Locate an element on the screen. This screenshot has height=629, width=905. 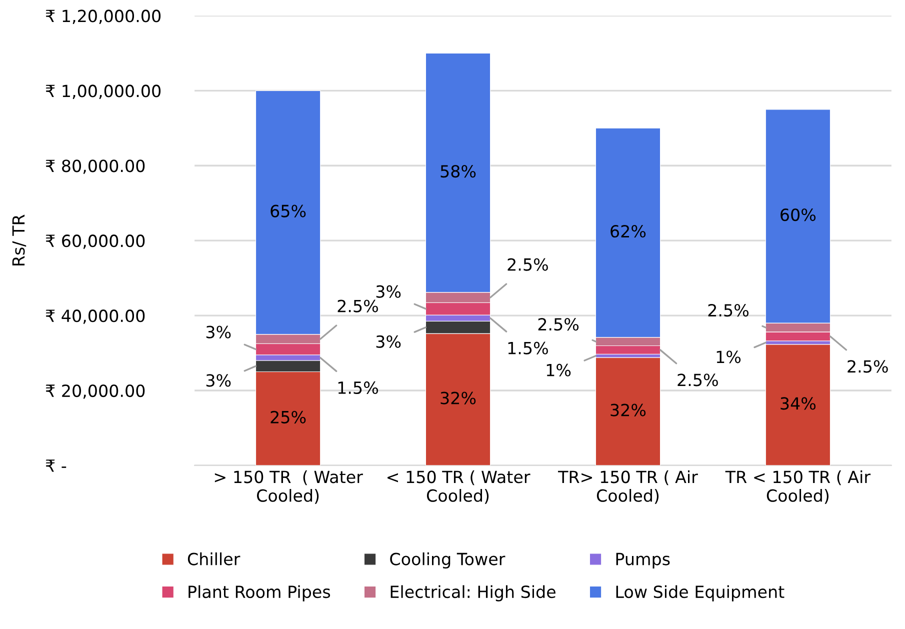
x-tick-label: TR> 150 TR ( Air Cooled) is located at coordinates (628, 487).